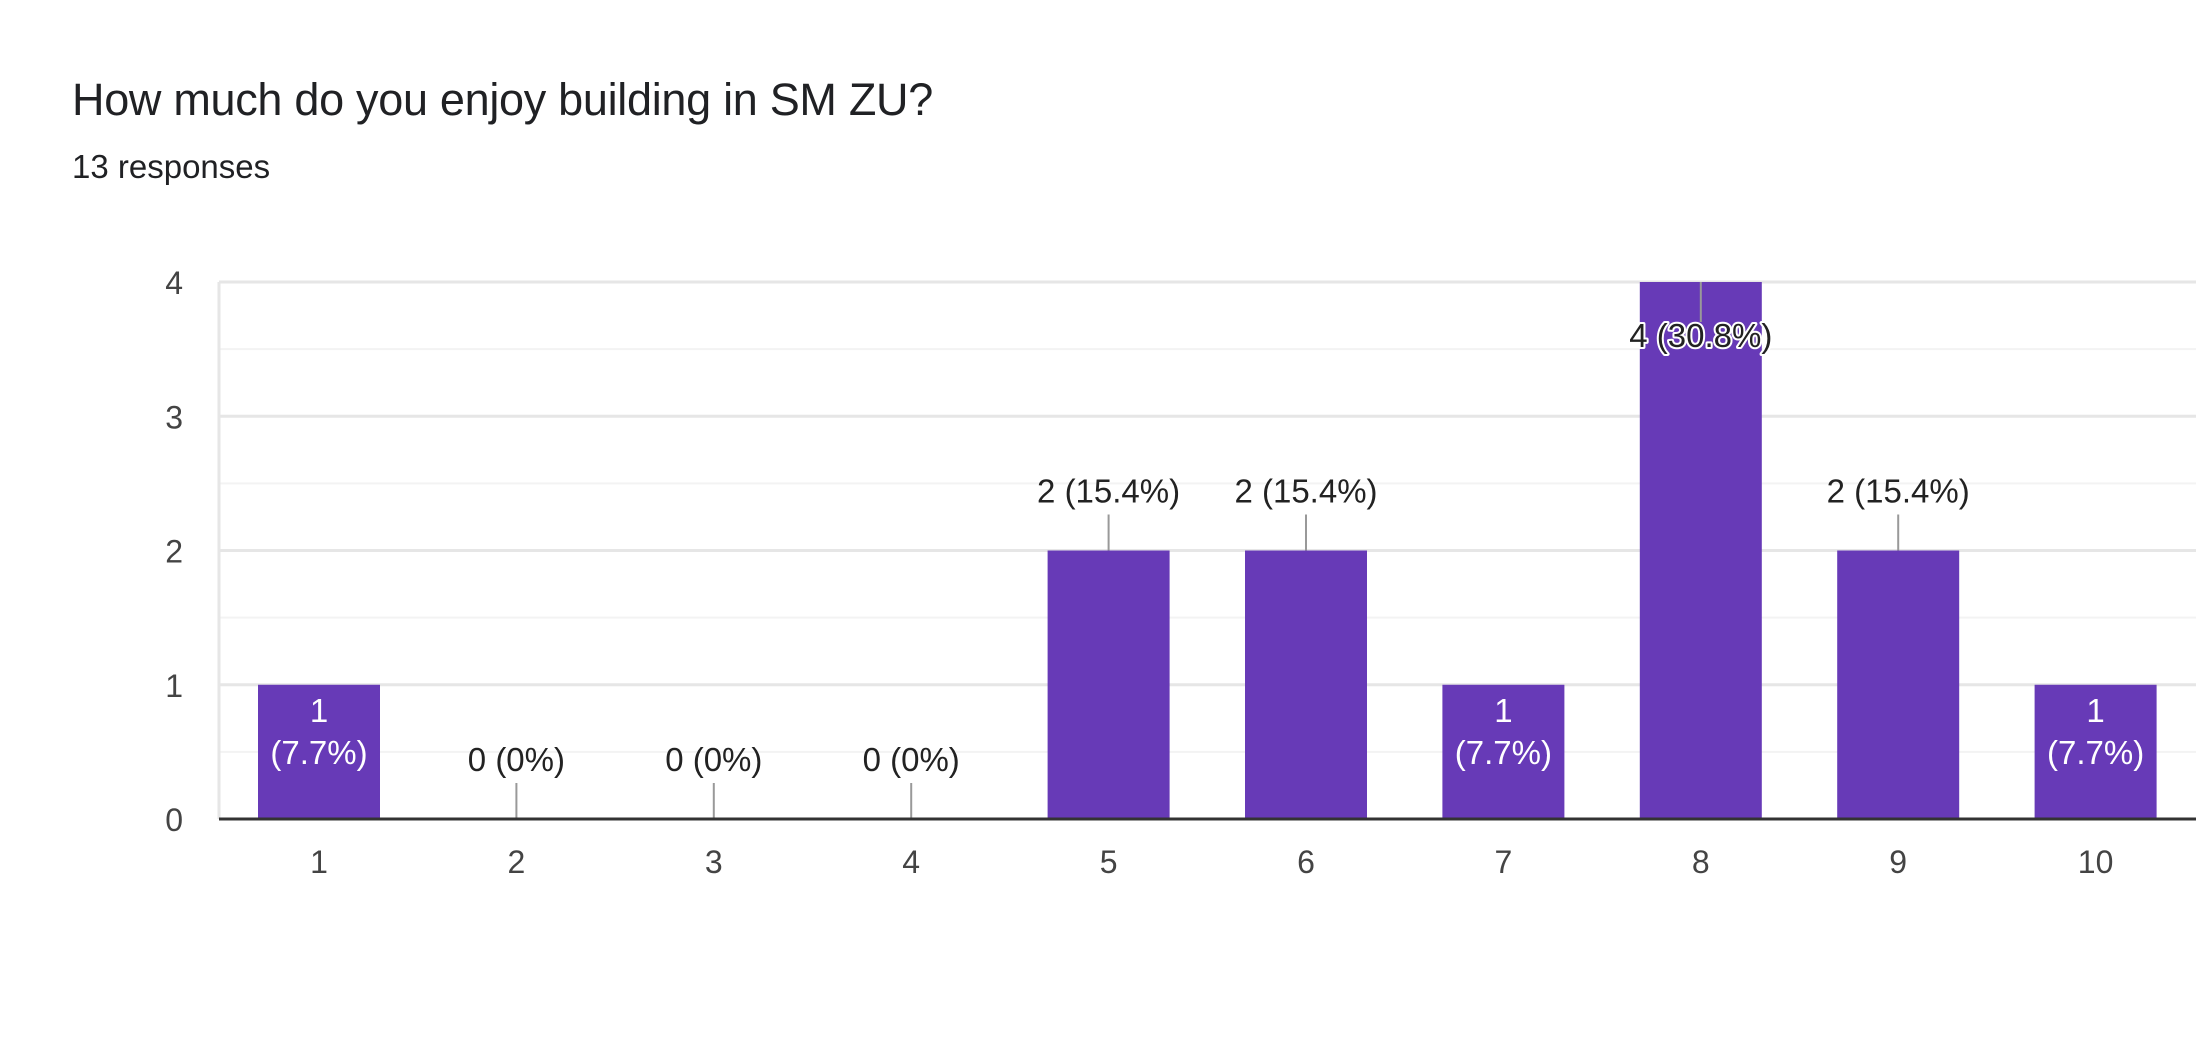 The image size is (2196, 1044). Describe the element at coordinates (1700, 335) in the screenshot. I see `bar-data-label: 4 (30.8%)` at that location.